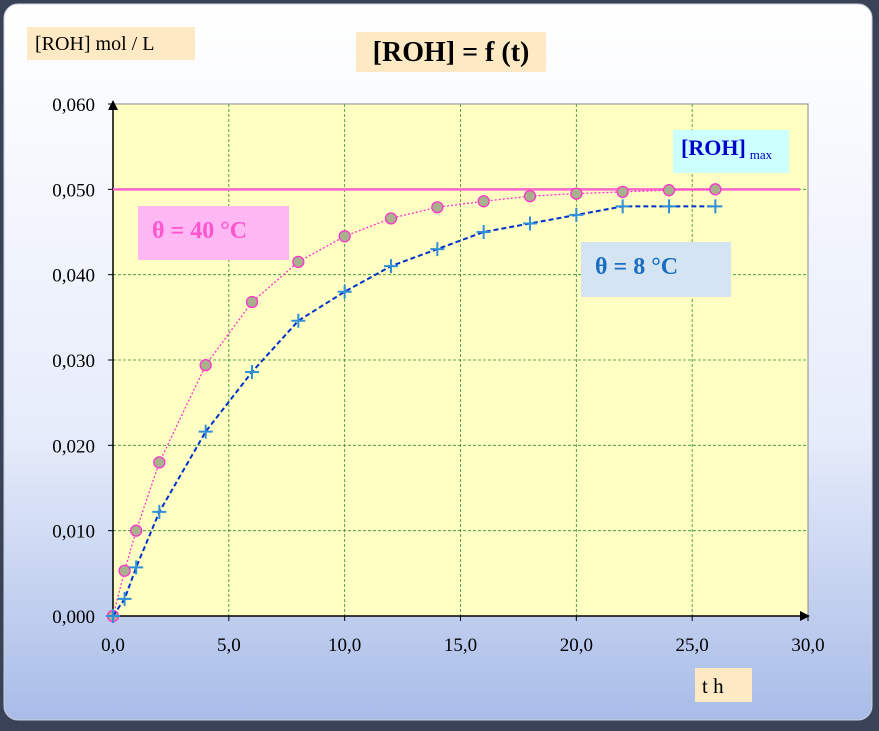 This screenshot has height=731, width=879. Describe the element at coordinates (199, 231) in the screenshot. I see `series-label: θ = 40 °C` at that location.